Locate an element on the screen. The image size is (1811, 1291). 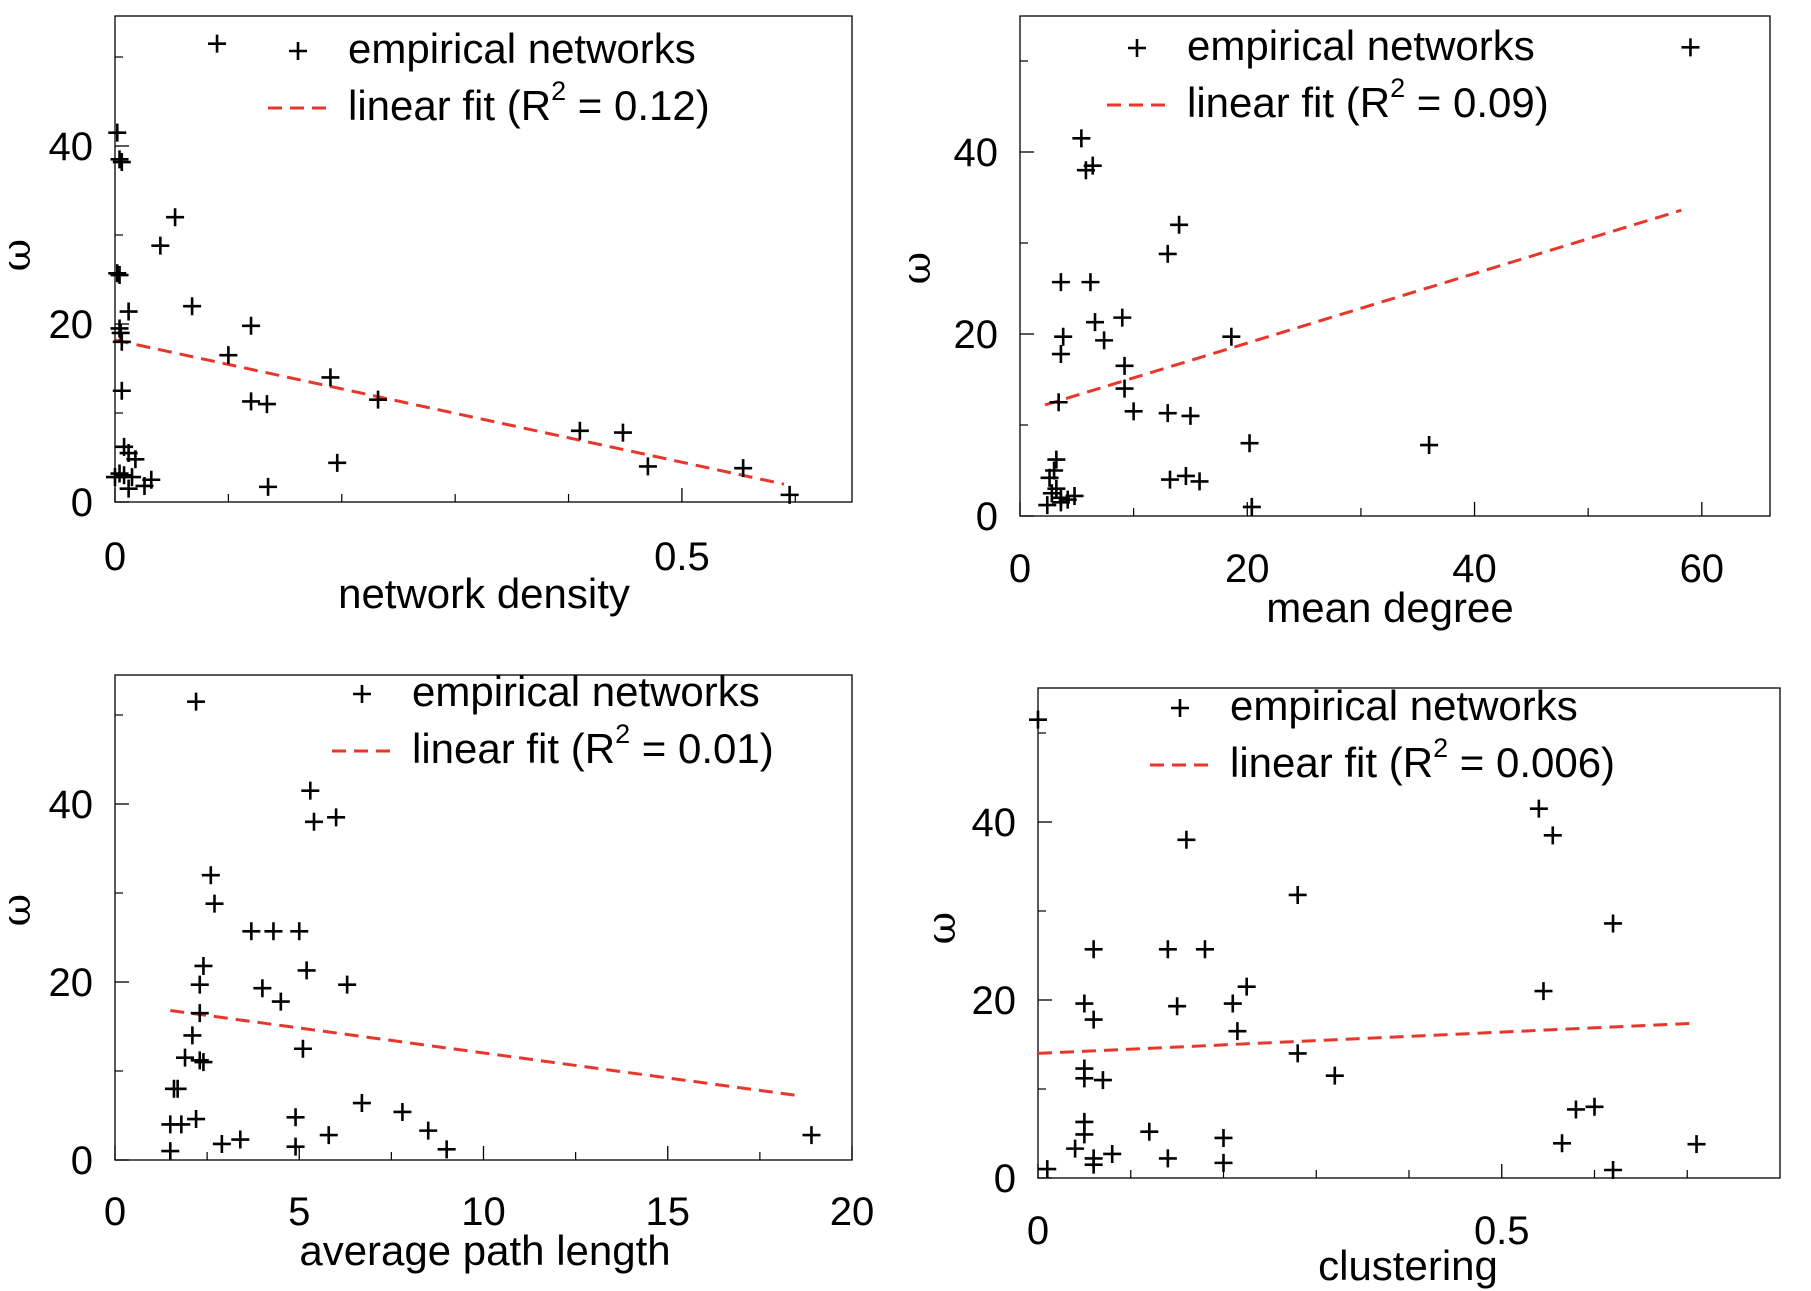
x-tick-label: 10 is located at coordinates (483, 1212).